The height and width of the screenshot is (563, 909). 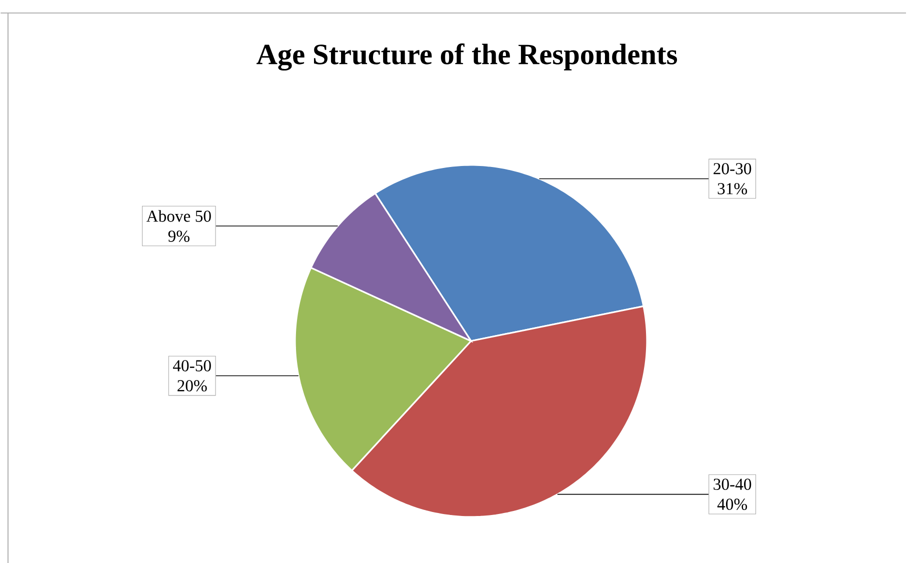 I want to click on data-label: 40%, so click(x=732, y=504).